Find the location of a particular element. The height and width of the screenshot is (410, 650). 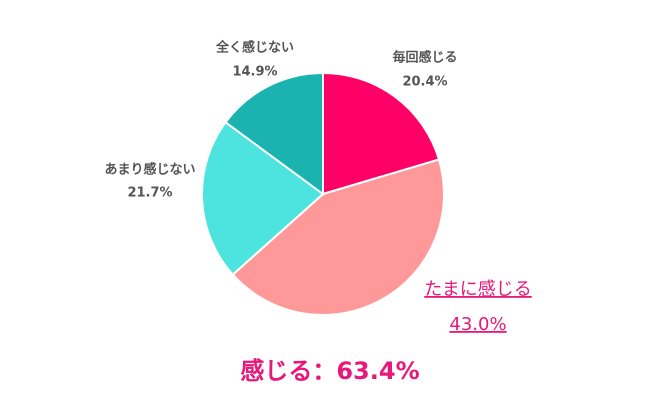

slice-value-label: 20.4% is located at coordinates (424, 82).